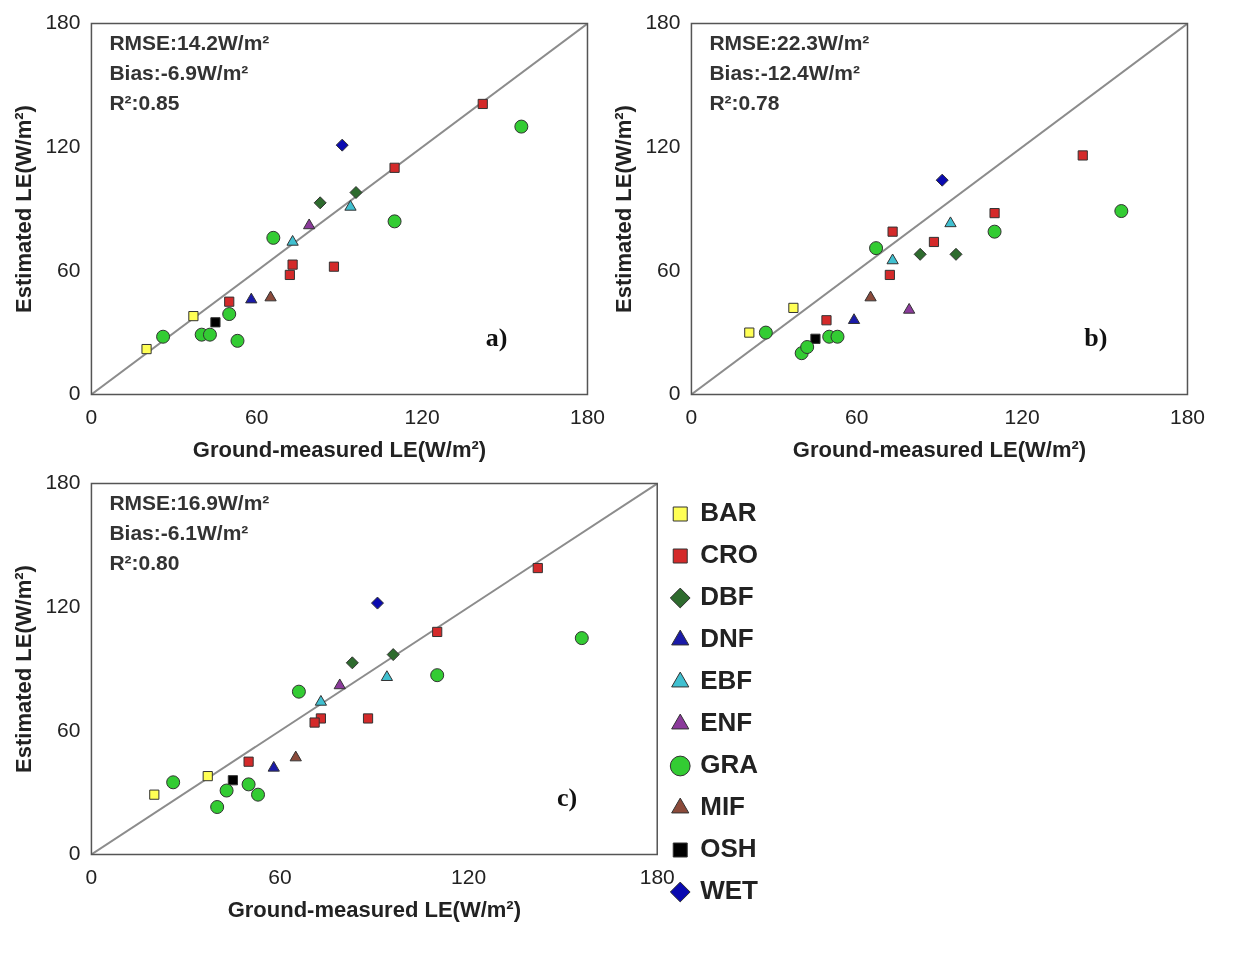 The width and height of the screenshot is (1251, 954). I want to click on annotation: Bias:-6.1W/m², so click(179, 532).